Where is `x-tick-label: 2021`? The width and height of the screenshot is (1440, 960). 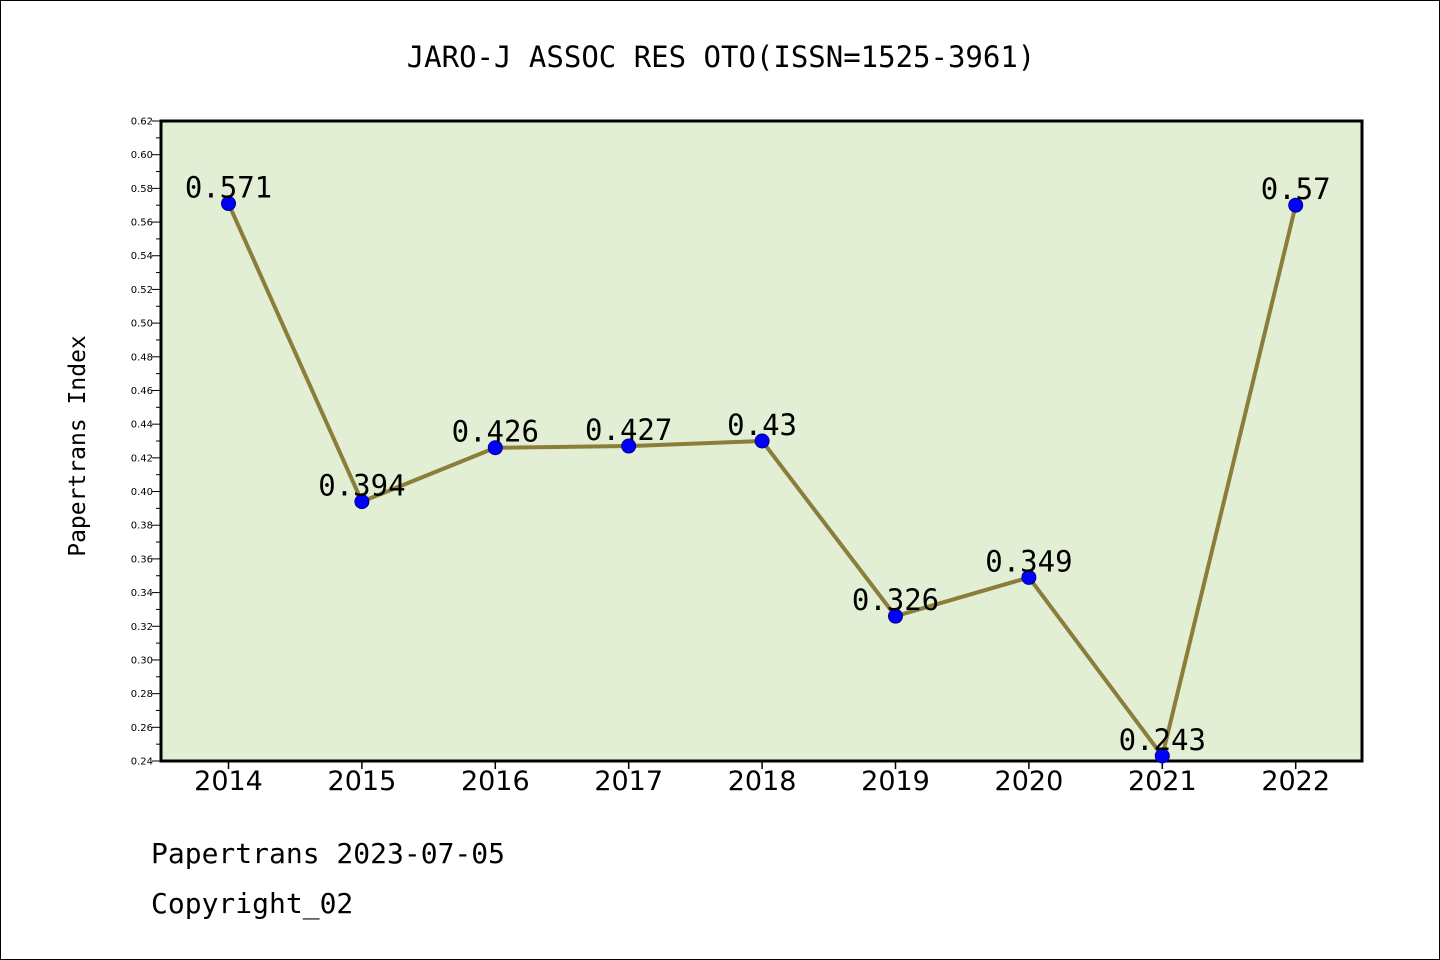 x-tick-label: 2021 is located at coordinates (1162, 781).